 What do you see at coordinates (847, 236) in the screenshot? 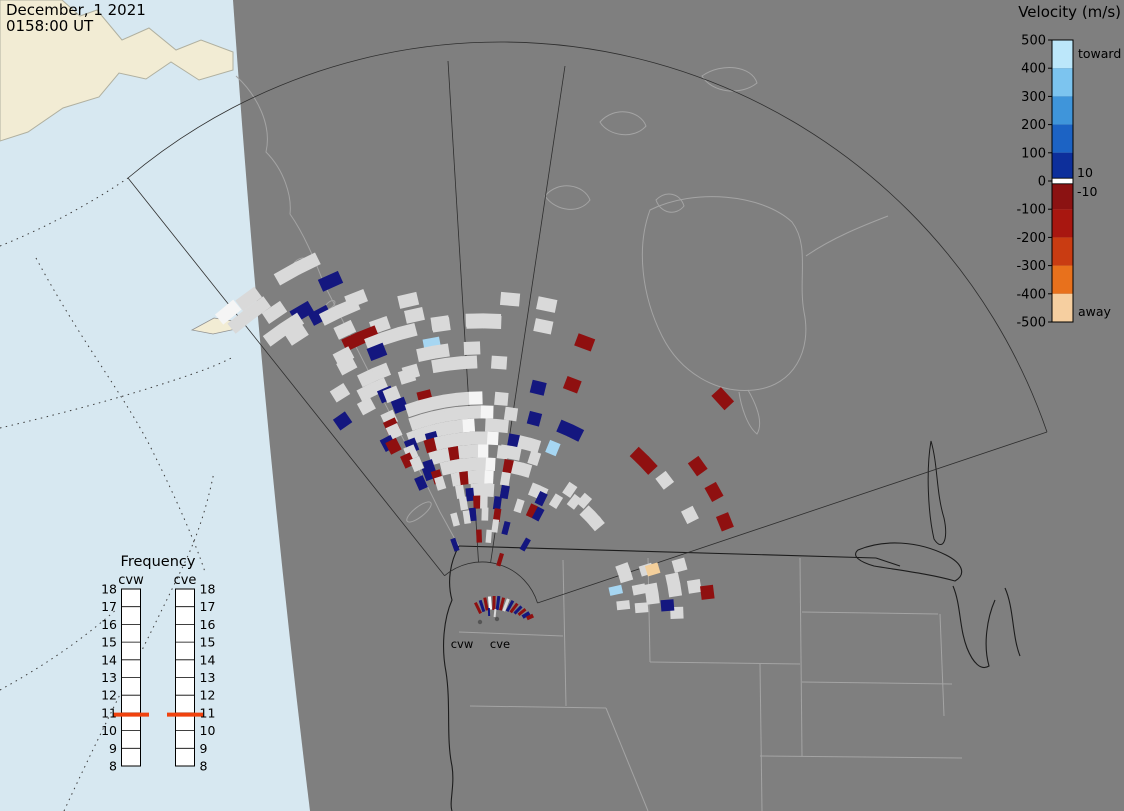
I see `hudson-strait-coast` at bounding box center [847, 236].